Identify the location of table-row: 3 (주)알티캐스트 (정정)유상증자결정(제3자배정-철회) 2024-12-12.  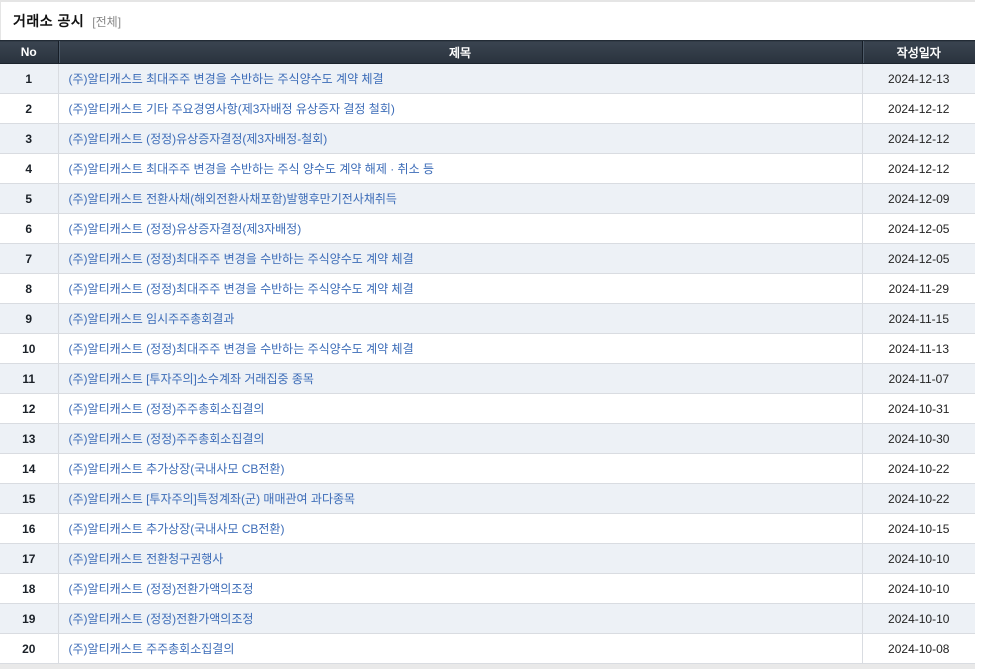
(487, 138).